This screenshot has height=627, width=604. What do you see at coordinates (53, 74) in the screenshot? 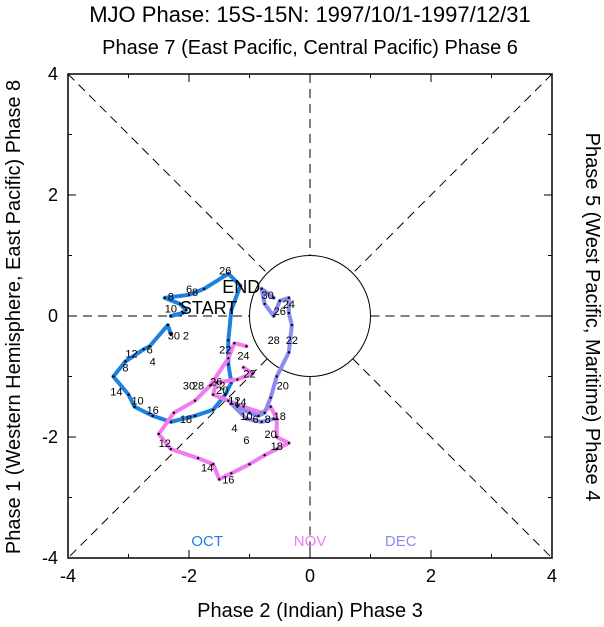
I see `y-tick-label: 4` at bounding box center [53, 74].